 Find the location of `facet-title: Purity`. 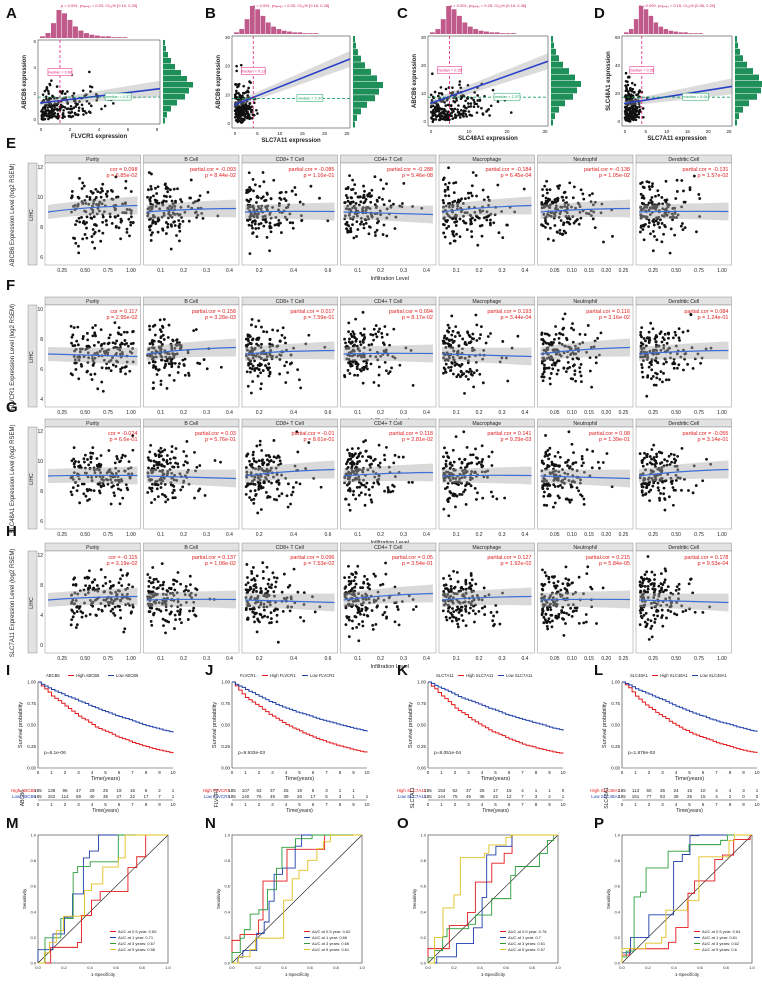

facet-title: Purity is located at coordinates (93, 548).